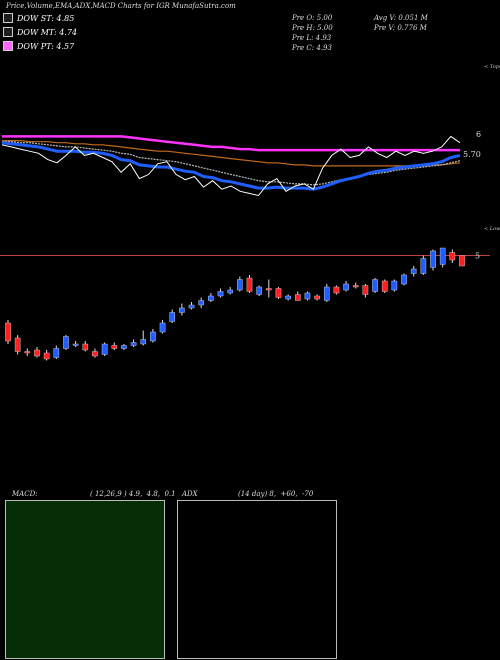 This screenshot has height=660, width=500. Describe the element at coordinates (401, 18) in the screenshot. I see `avg-volume: Avg V: 0.051 M` at that location.